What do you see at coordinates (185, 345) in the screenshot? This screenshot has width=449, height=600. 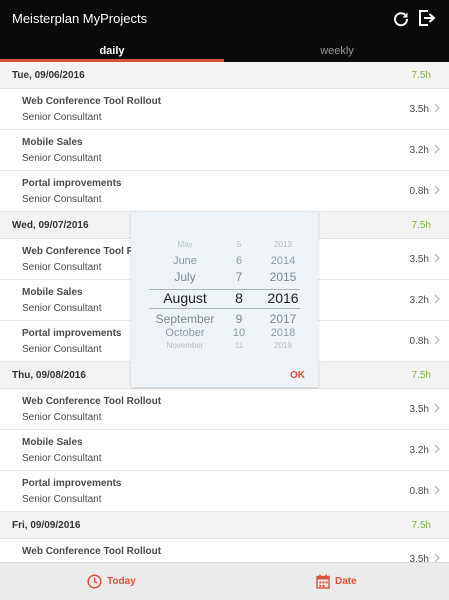 I see `picker-month: November` at bounding box center [185, 345].